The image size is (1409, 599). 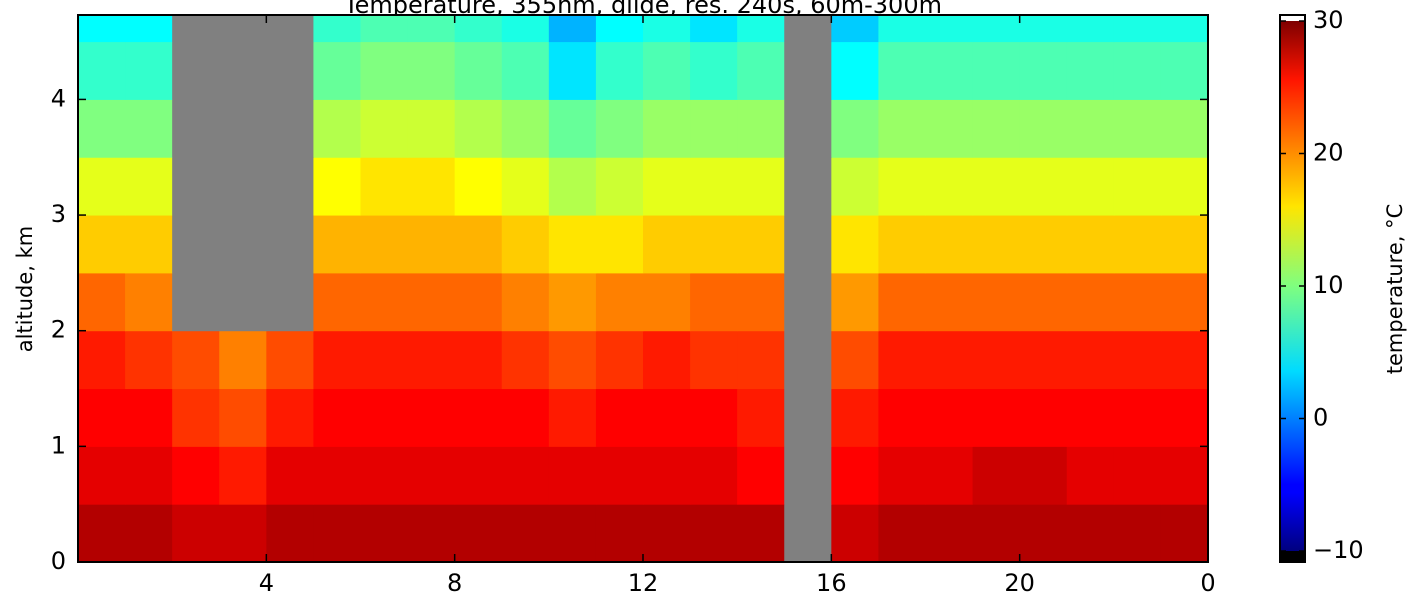 What do you see at coordinates (1292, 556) in the screenshot?
I see `colorbar-under` at bounding box center [1292, 556].